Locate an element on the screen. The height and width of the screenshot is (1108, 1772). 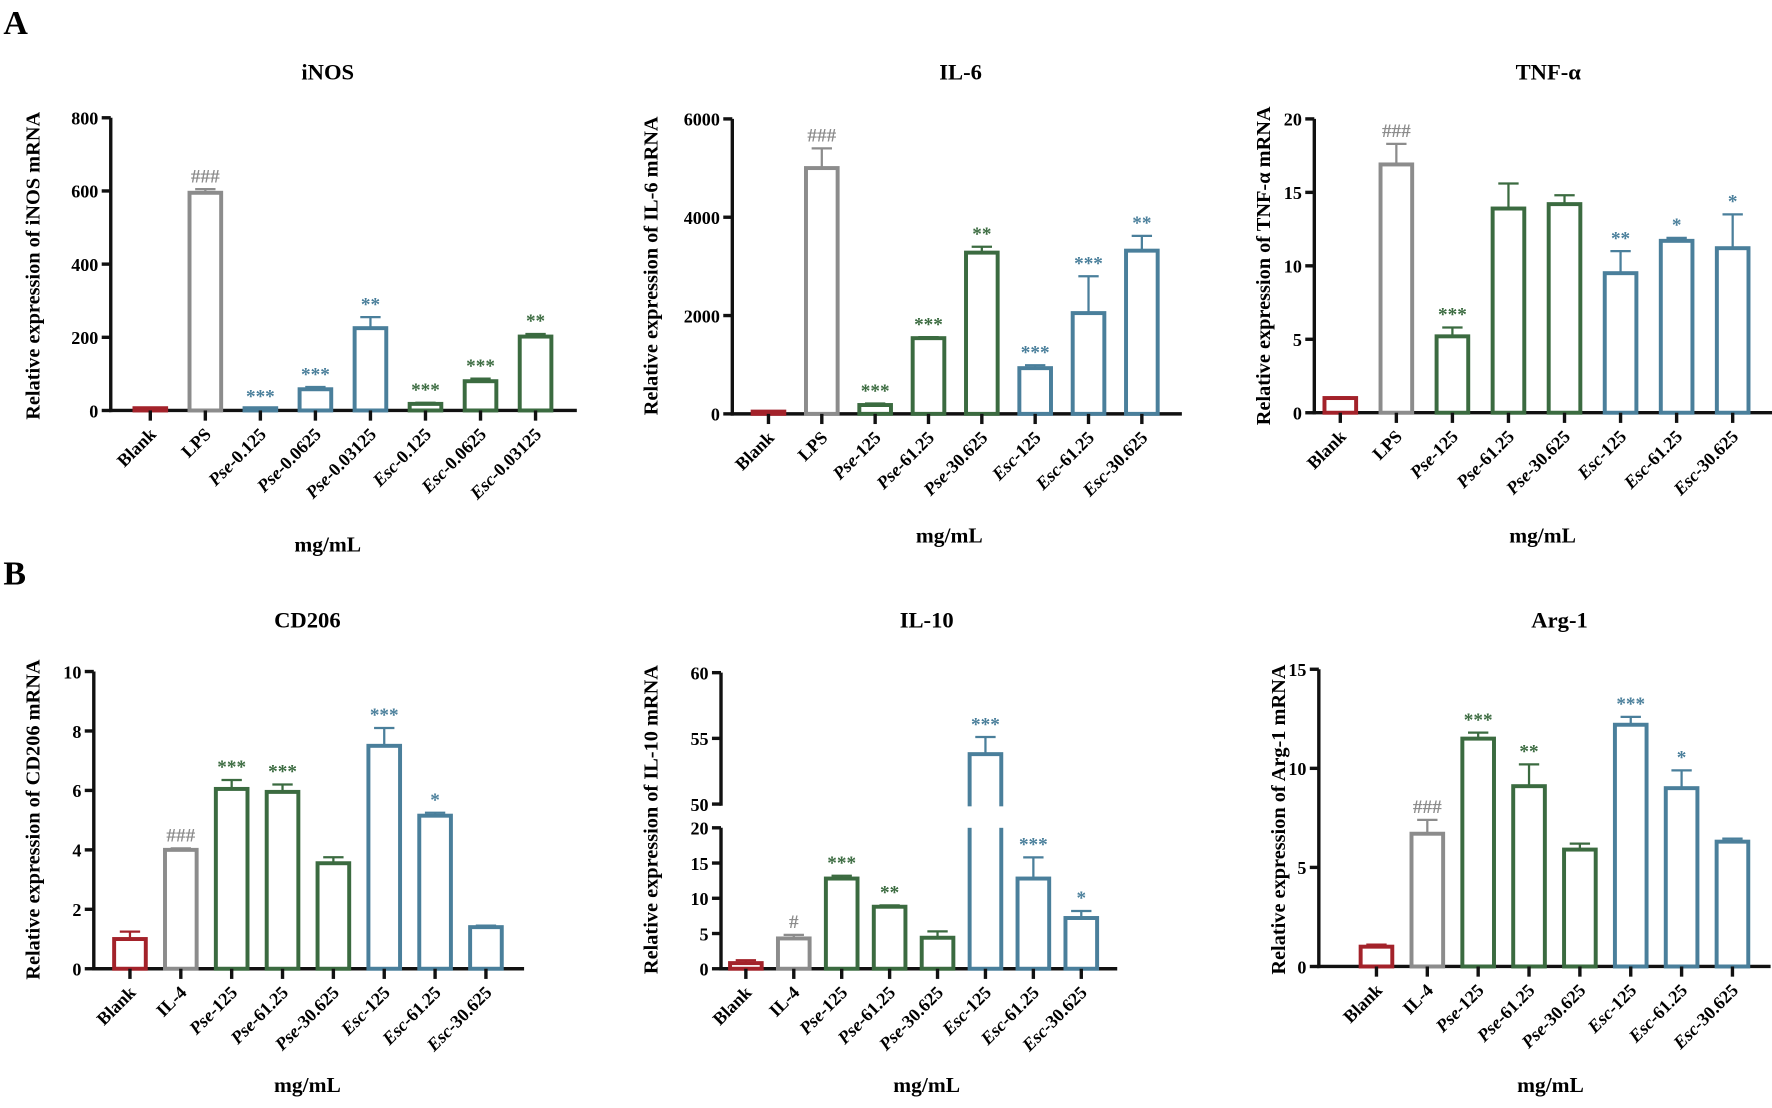
y-axis-label: Relative expression of Arg-1 mRNA is located at coordinates (1279, 819).